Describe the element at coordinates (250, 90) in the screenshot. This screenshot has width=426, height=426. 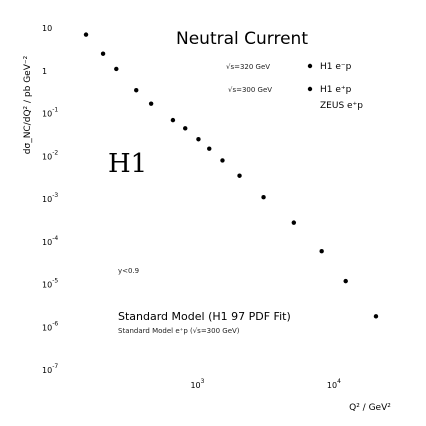
I see `legend-energy-300: √s=300 GeV` at that location.